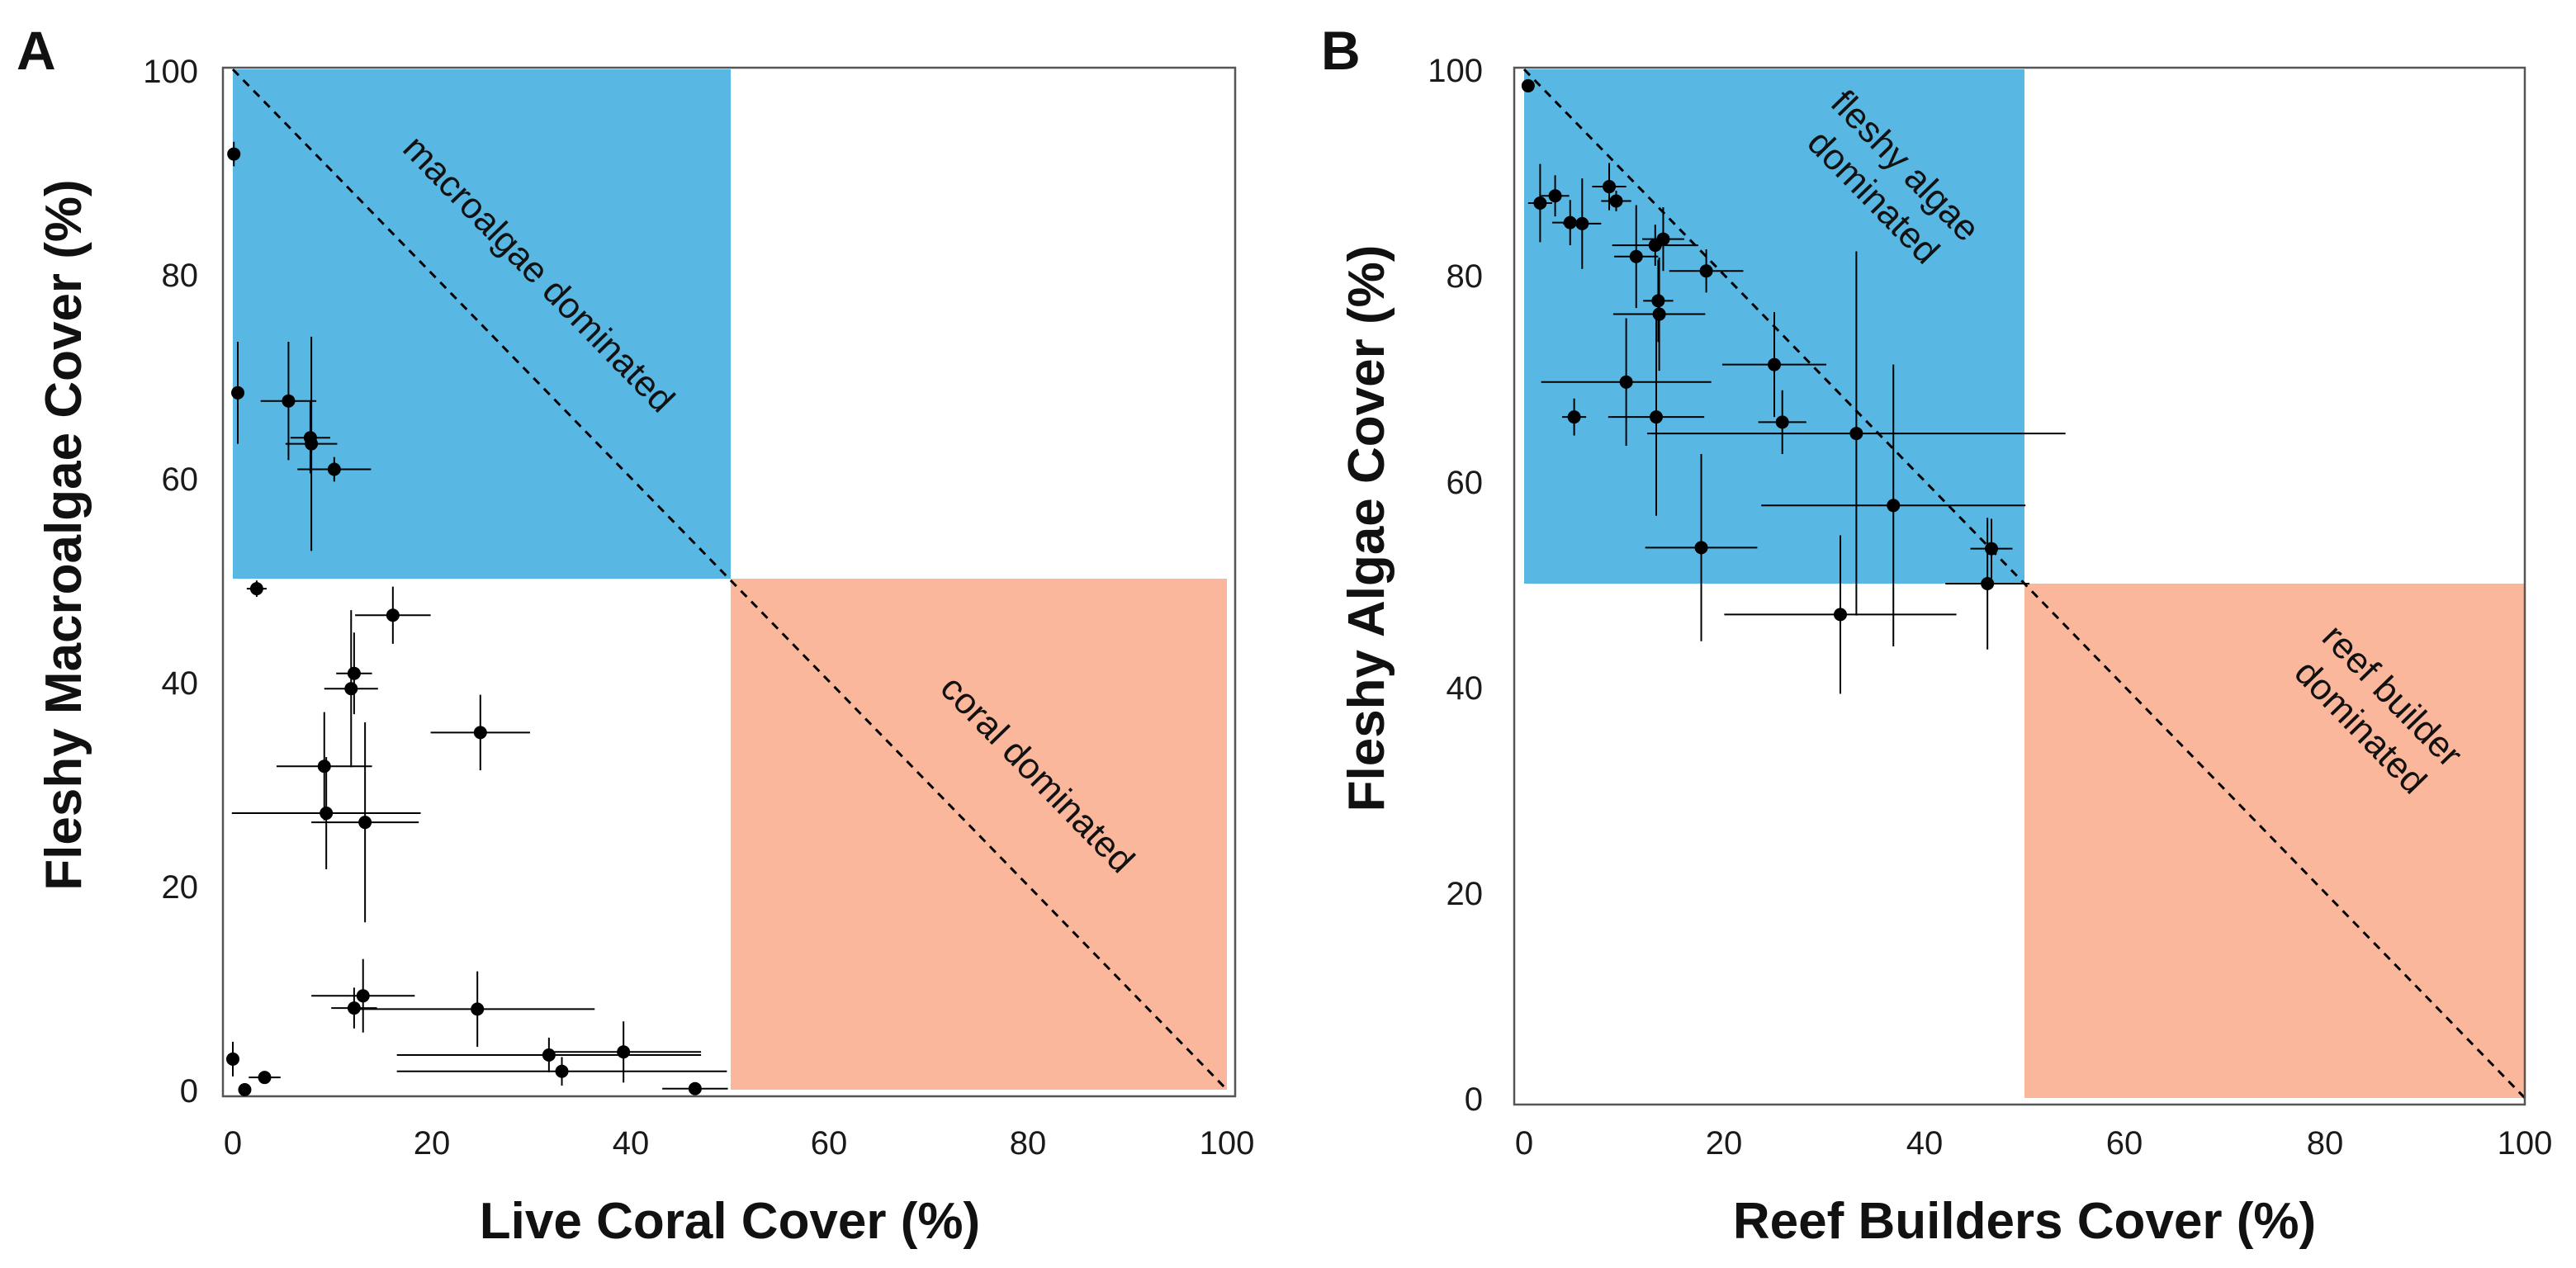 Image resolution: width=2576 pixels, height=1268 pixels. Describe the element at coordinates (64, 534) in the screenshot. I see `y-axis-title: Fleshy Macroalgae Cover (%)` at that location.